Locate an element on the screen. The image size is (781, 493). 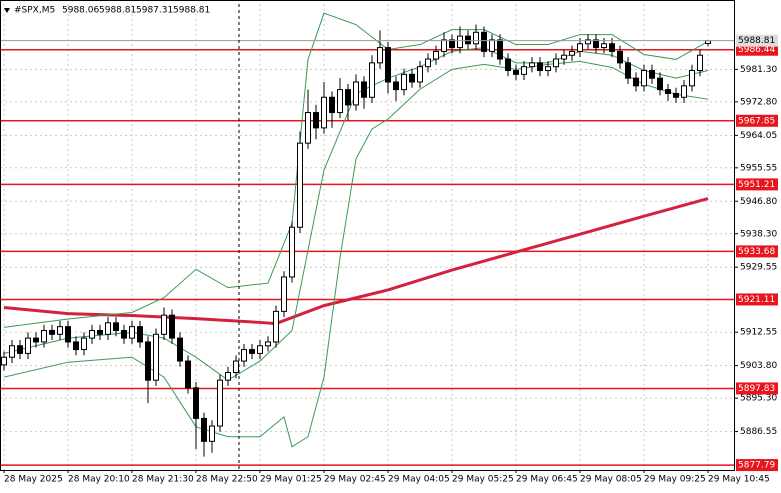
level-label: 5877.79 is located at coordinates (756, 466).